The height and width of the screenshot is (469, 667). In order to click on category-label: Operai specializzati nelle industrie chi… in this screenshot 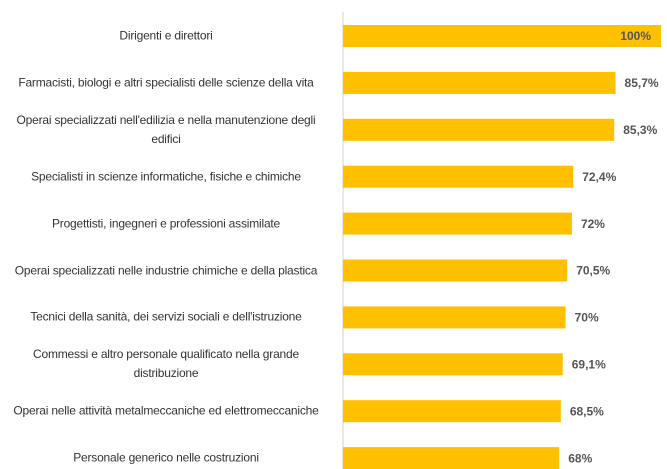, I will do `click(166, 270)`.